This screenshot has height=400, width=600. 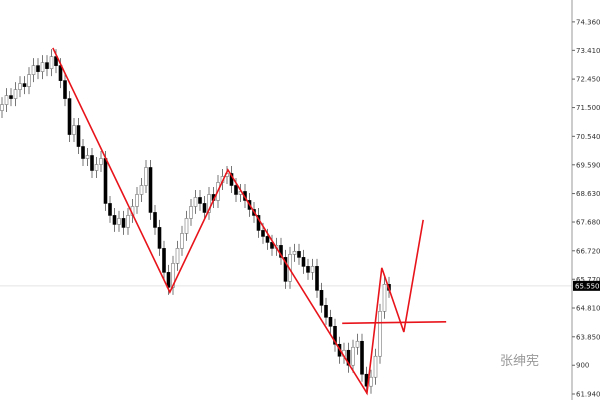 What do you see at coordinates (588, 108) in the screenshot?
I see `y-tick-label: 71.500` at bounding box center [588, 108].